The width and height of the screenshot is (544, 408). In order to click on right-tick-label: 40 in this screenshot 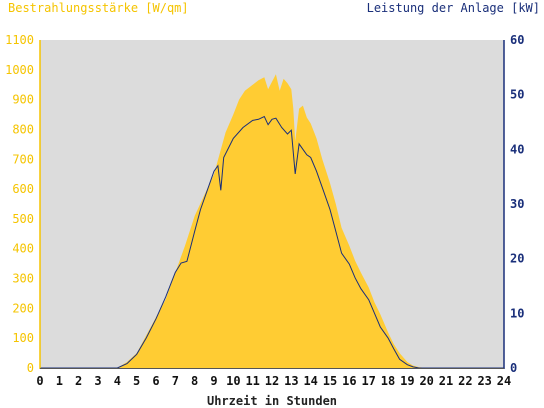, I will do `click(517, 149)`.